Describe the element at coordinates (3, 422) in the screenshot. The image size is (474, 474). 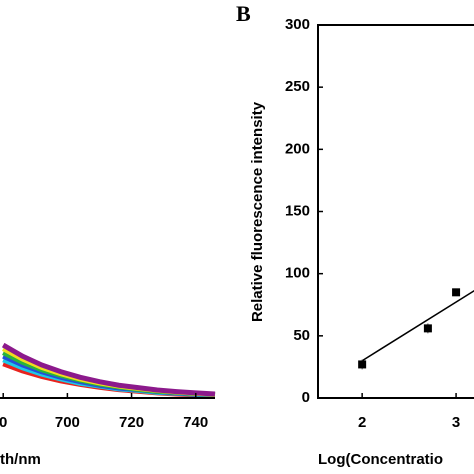
I see `x-tick-label: 0` at that location.